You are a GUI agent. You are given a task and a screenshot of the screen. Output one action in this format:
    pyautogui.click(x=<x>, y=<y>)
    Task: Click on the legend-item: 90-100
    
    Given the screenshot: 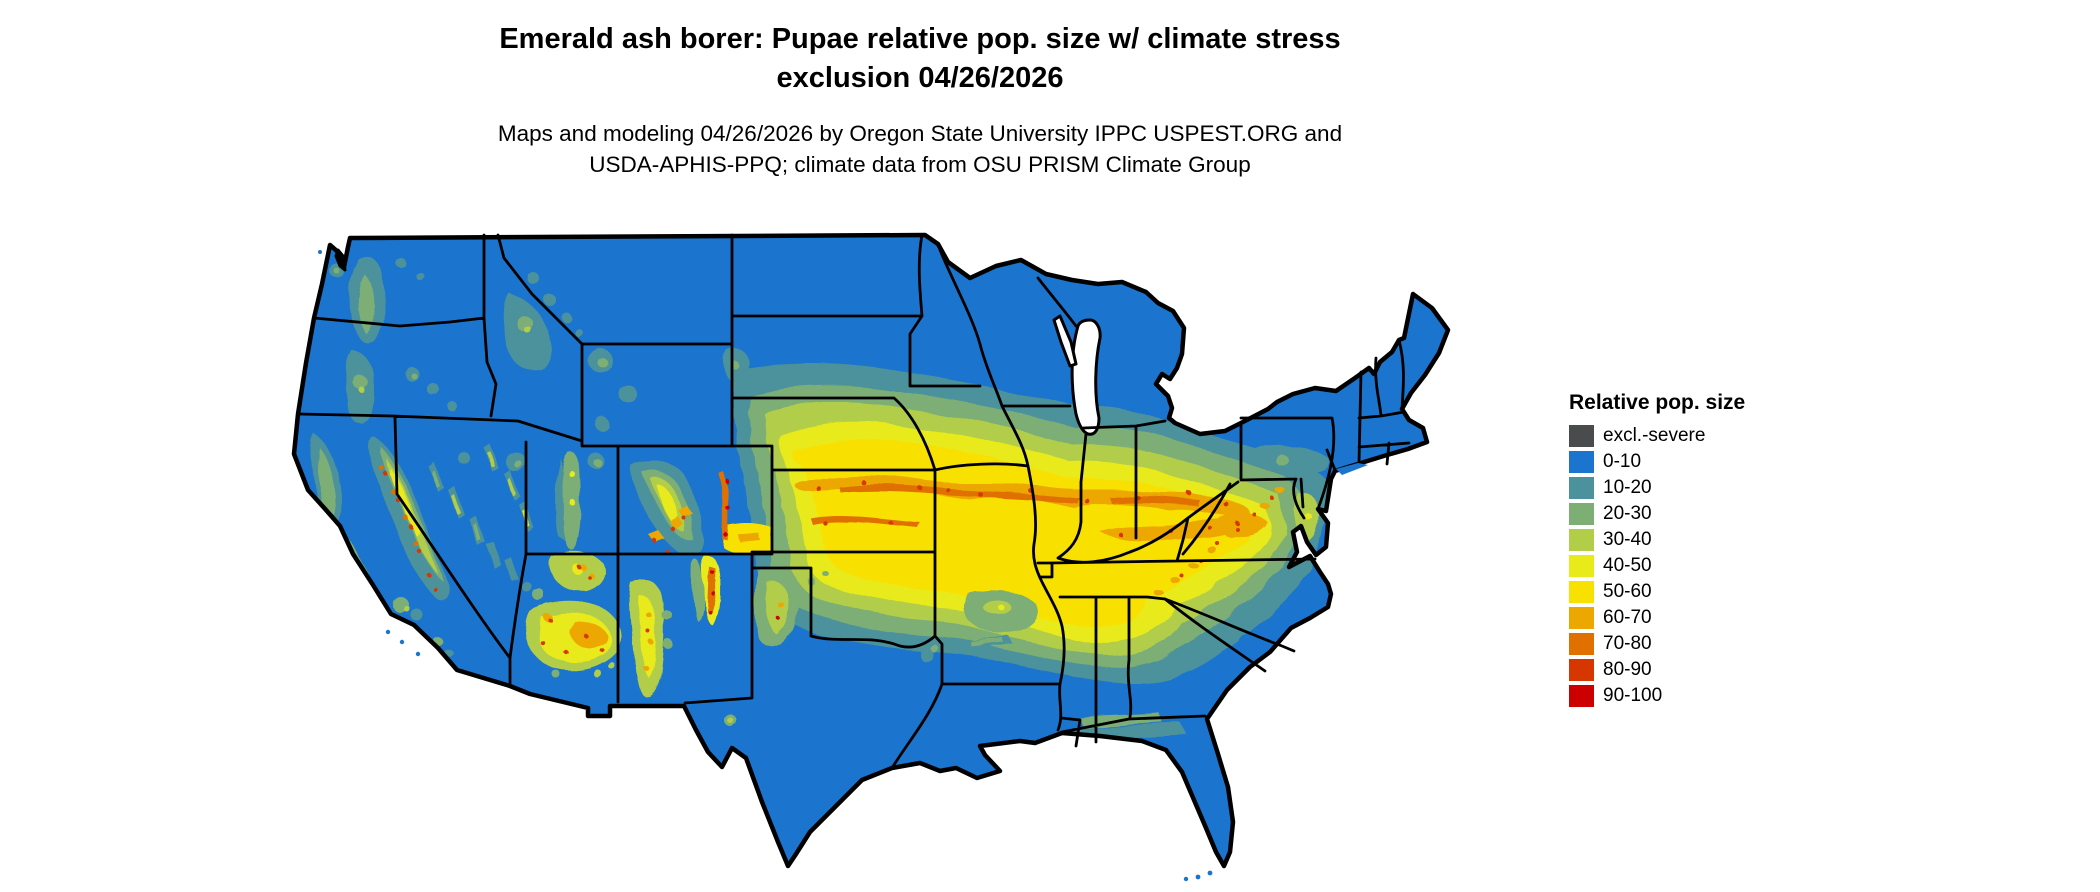 What is the action you would take?
    pyautogui.click(x=1657, y=696)
    